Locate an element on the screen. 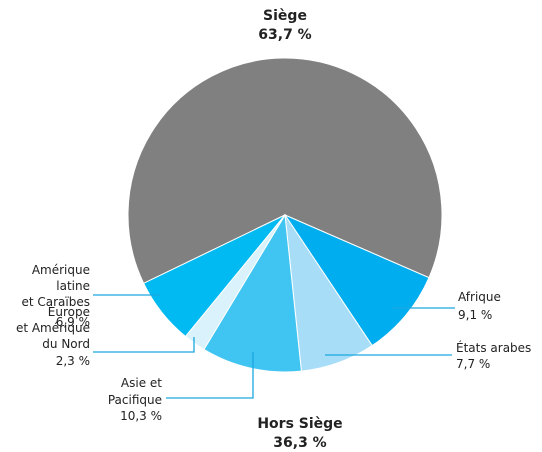 Image resolution: width=542 pixels, height=452 pixels. value-label: 7,7 % is located at coordinates (473, 364).